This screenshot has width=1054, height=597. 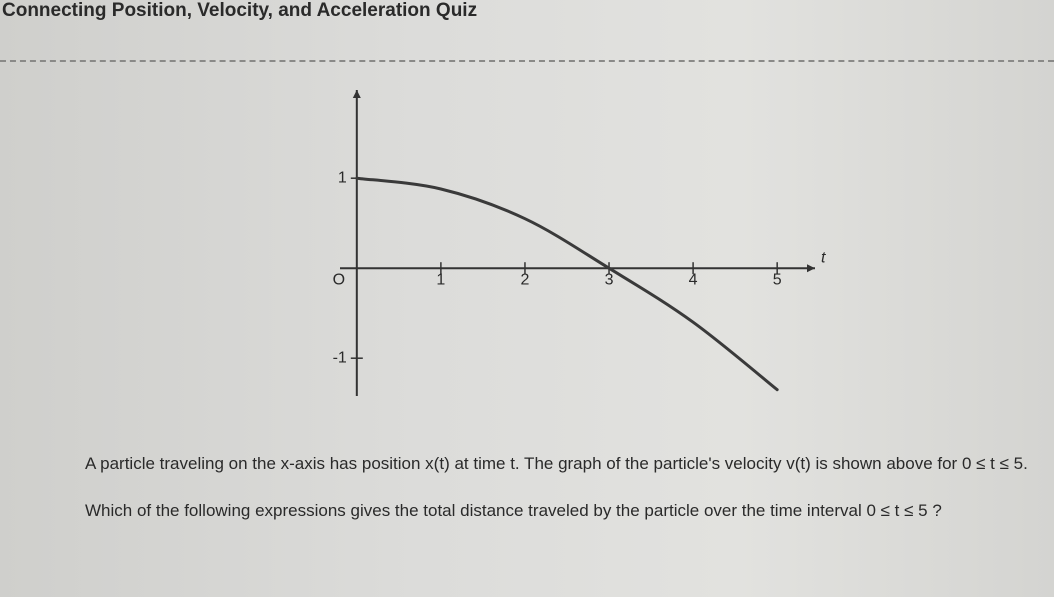 I want to click on y-tick-label: 1, so click(x=342, y=177).